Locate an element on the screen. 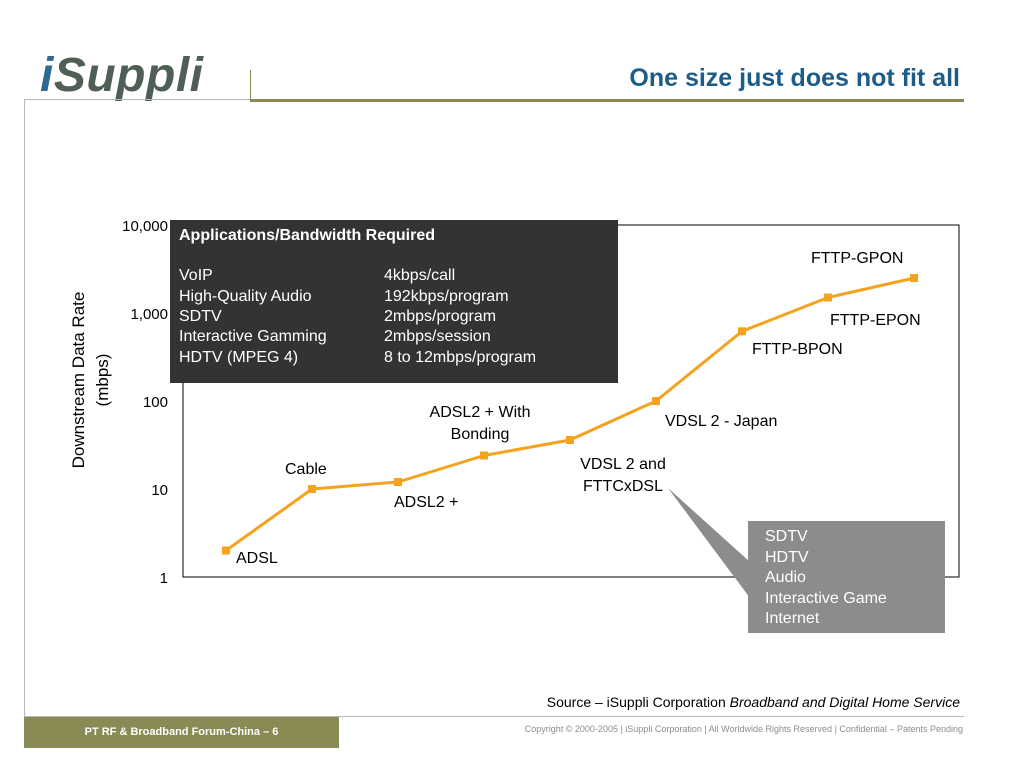  callout-line: Internet is located at coordinates (792, 618).